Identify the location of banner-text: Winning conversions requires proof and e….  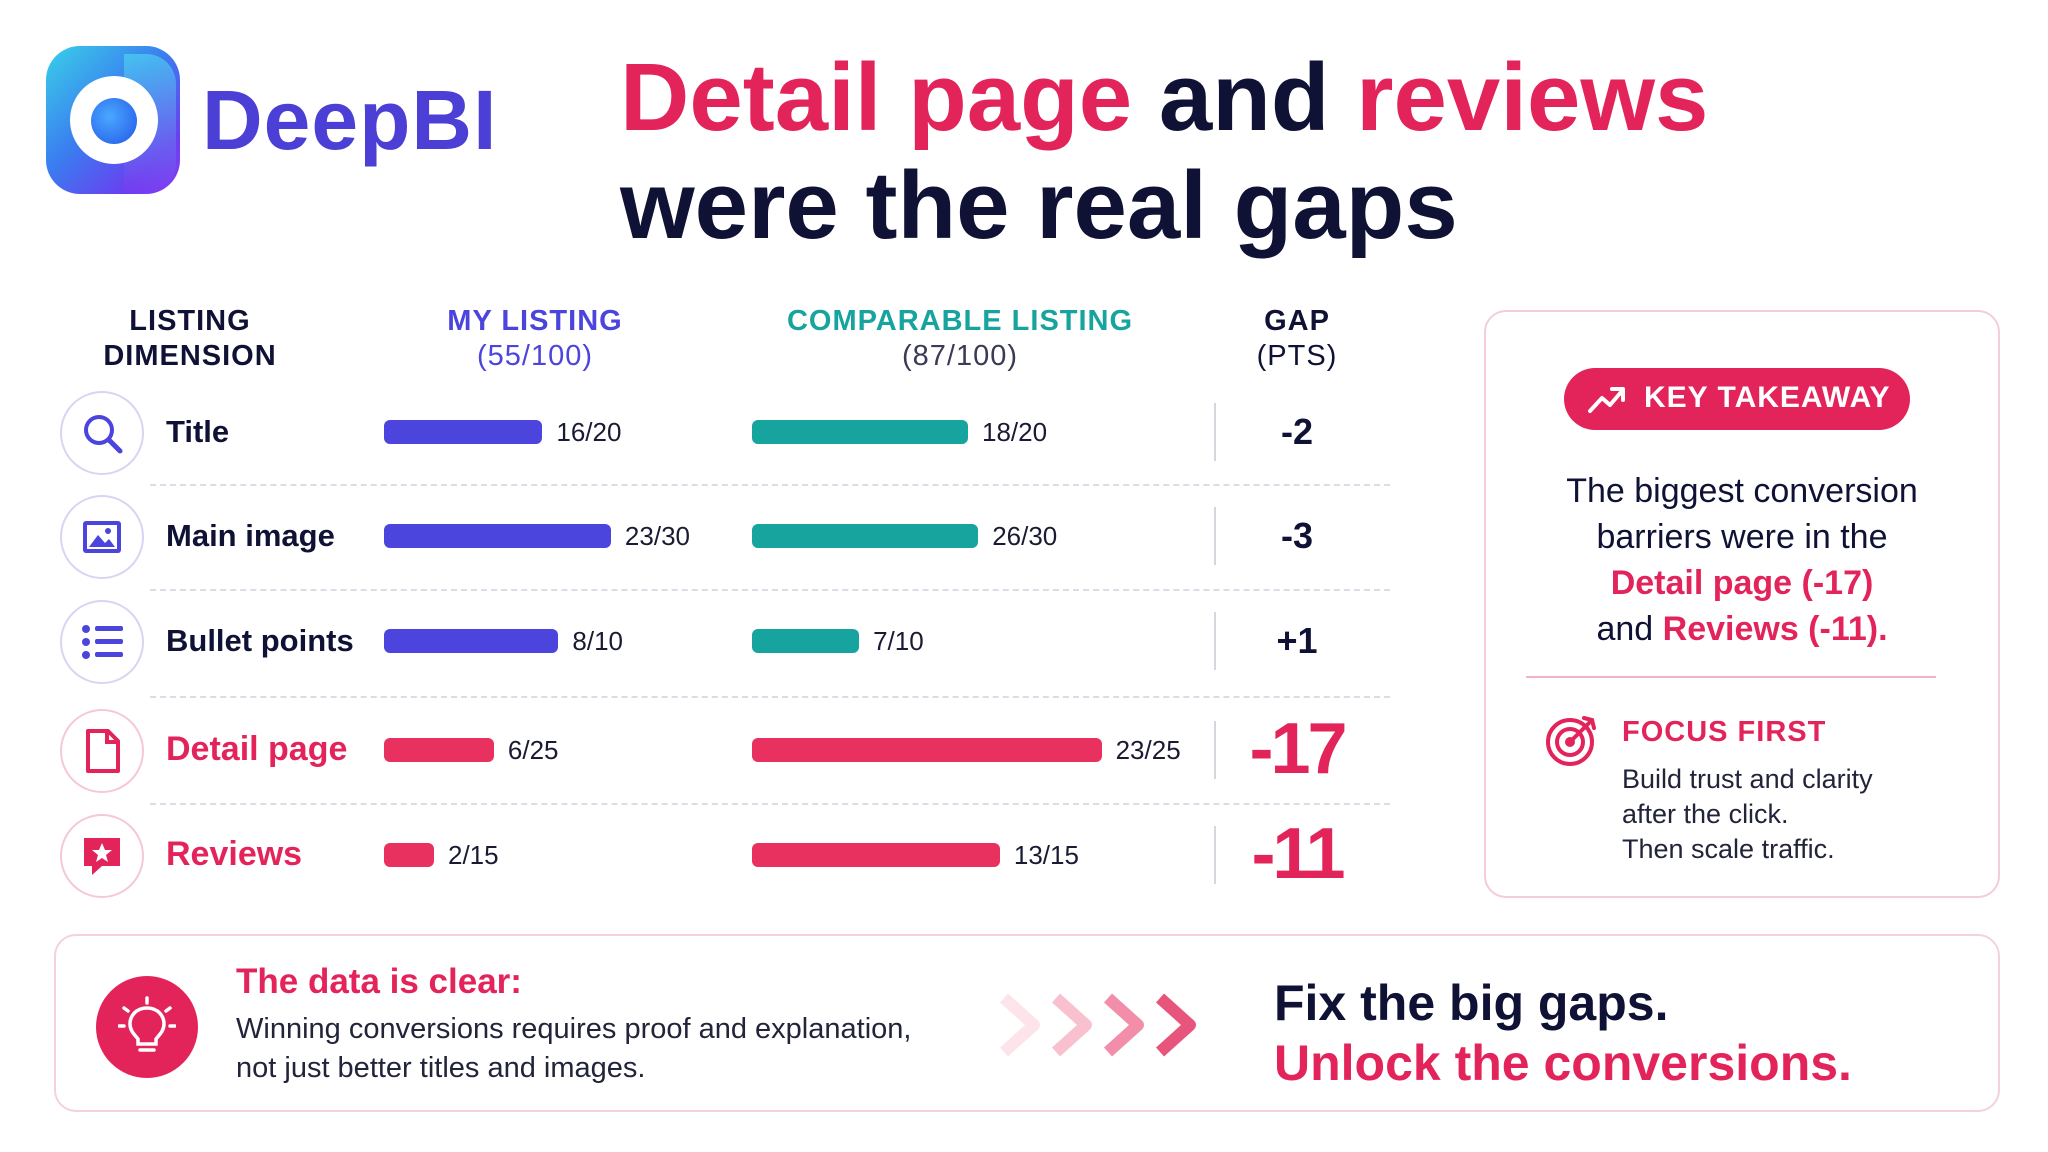
(574, 1048).